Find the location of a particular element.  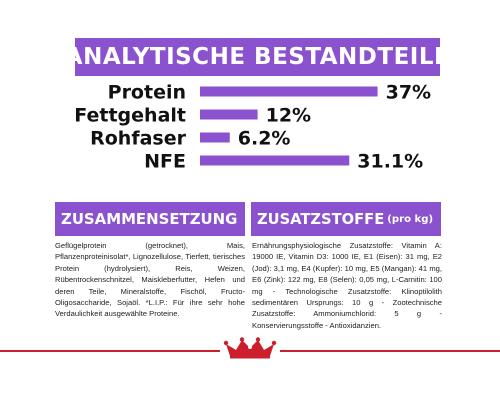

category-label-2: Rohfaser is located at coordinates (138, 139).